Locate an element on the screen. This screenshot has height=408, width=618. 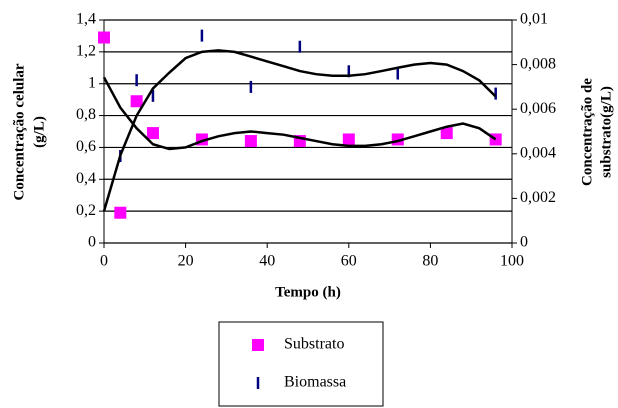
y2-tick-label: 0,006 is located at coordinates (538, 108).